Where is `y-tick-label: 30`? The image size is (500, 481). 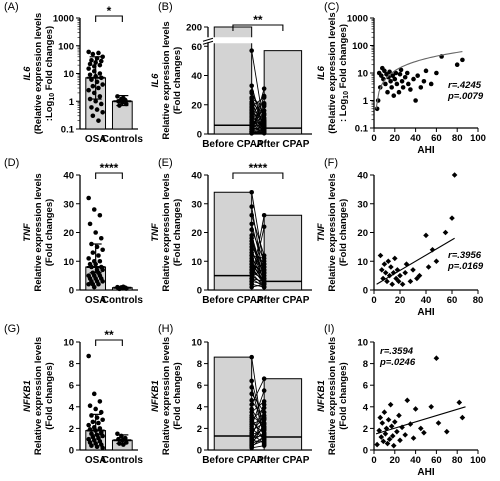 y-tick-label: 30 is located at coordinates (362, 204).